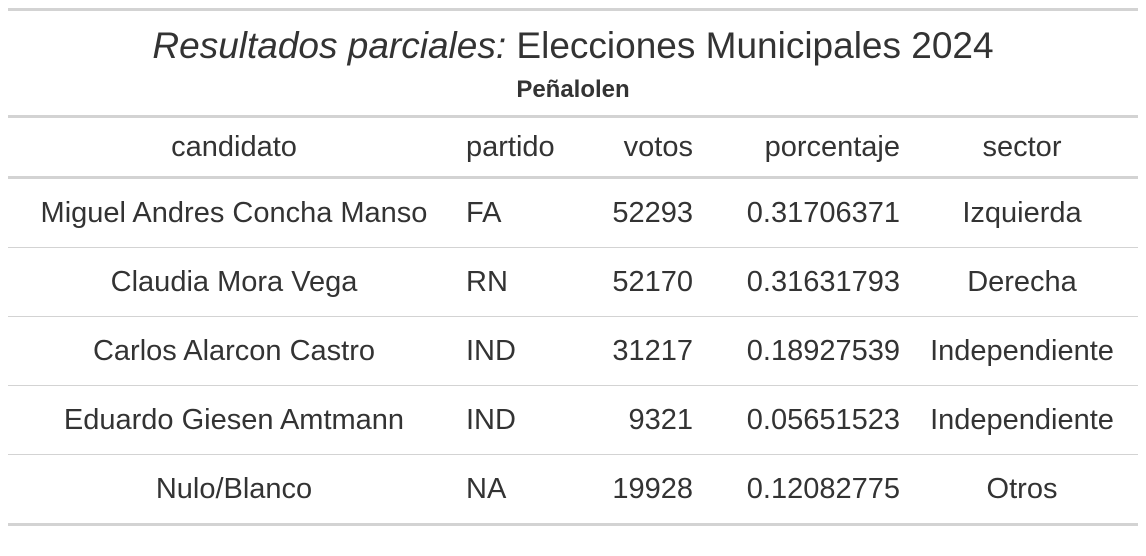 The width and height of the screenshot is (1146, 556). I want to click on table-title-italic: Resultados parciales:, so click(329, 45).